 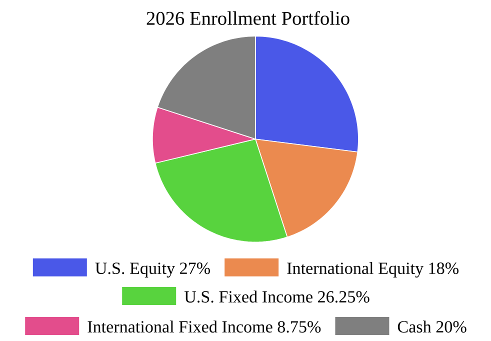 What do you see at coordinates (451, 327) in the screenshot?
I see `data-label: 20%` at bounding box center [451, 327].